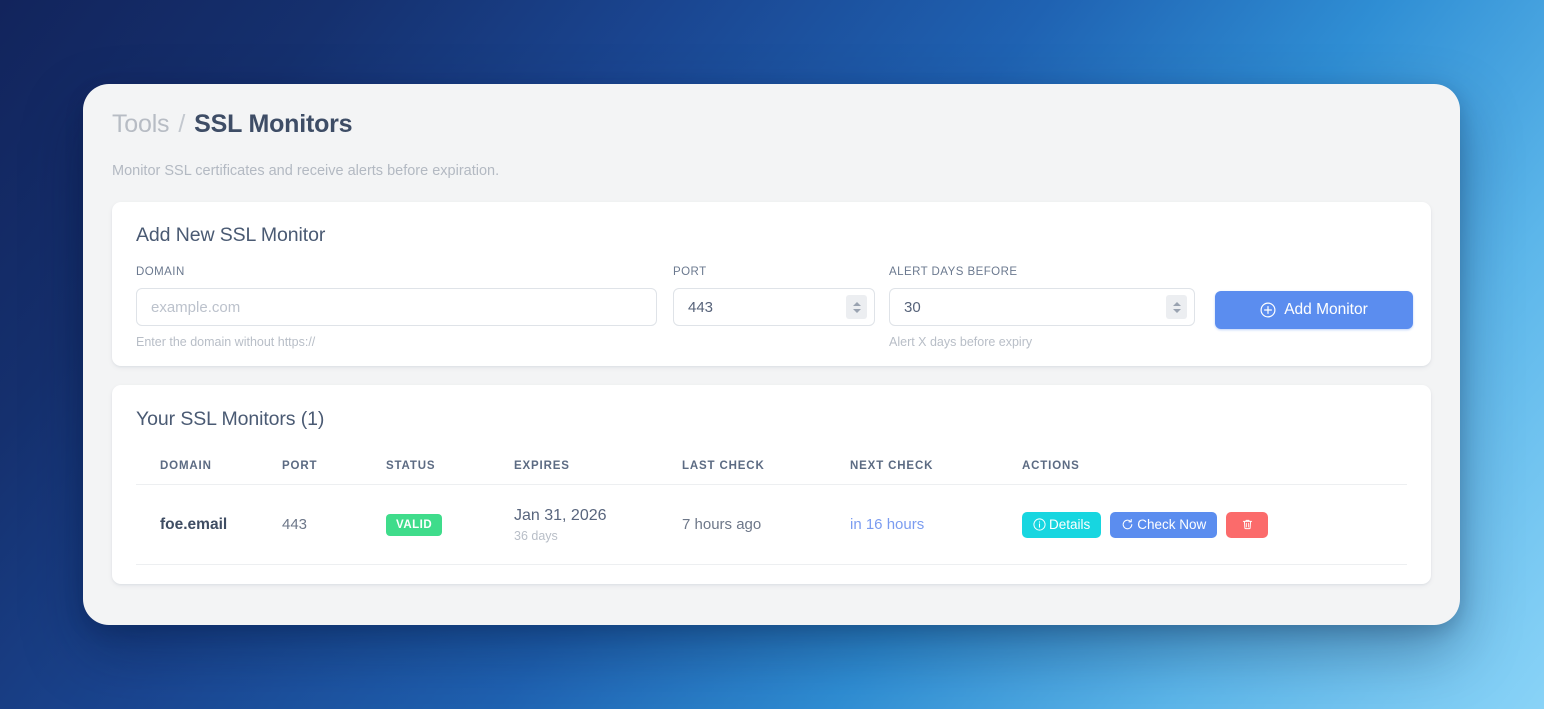  Describe the element at coordinates (230, 419) in the screenshot. I see `monitors-list-title: Your SSL Monitors (1)` at that location.